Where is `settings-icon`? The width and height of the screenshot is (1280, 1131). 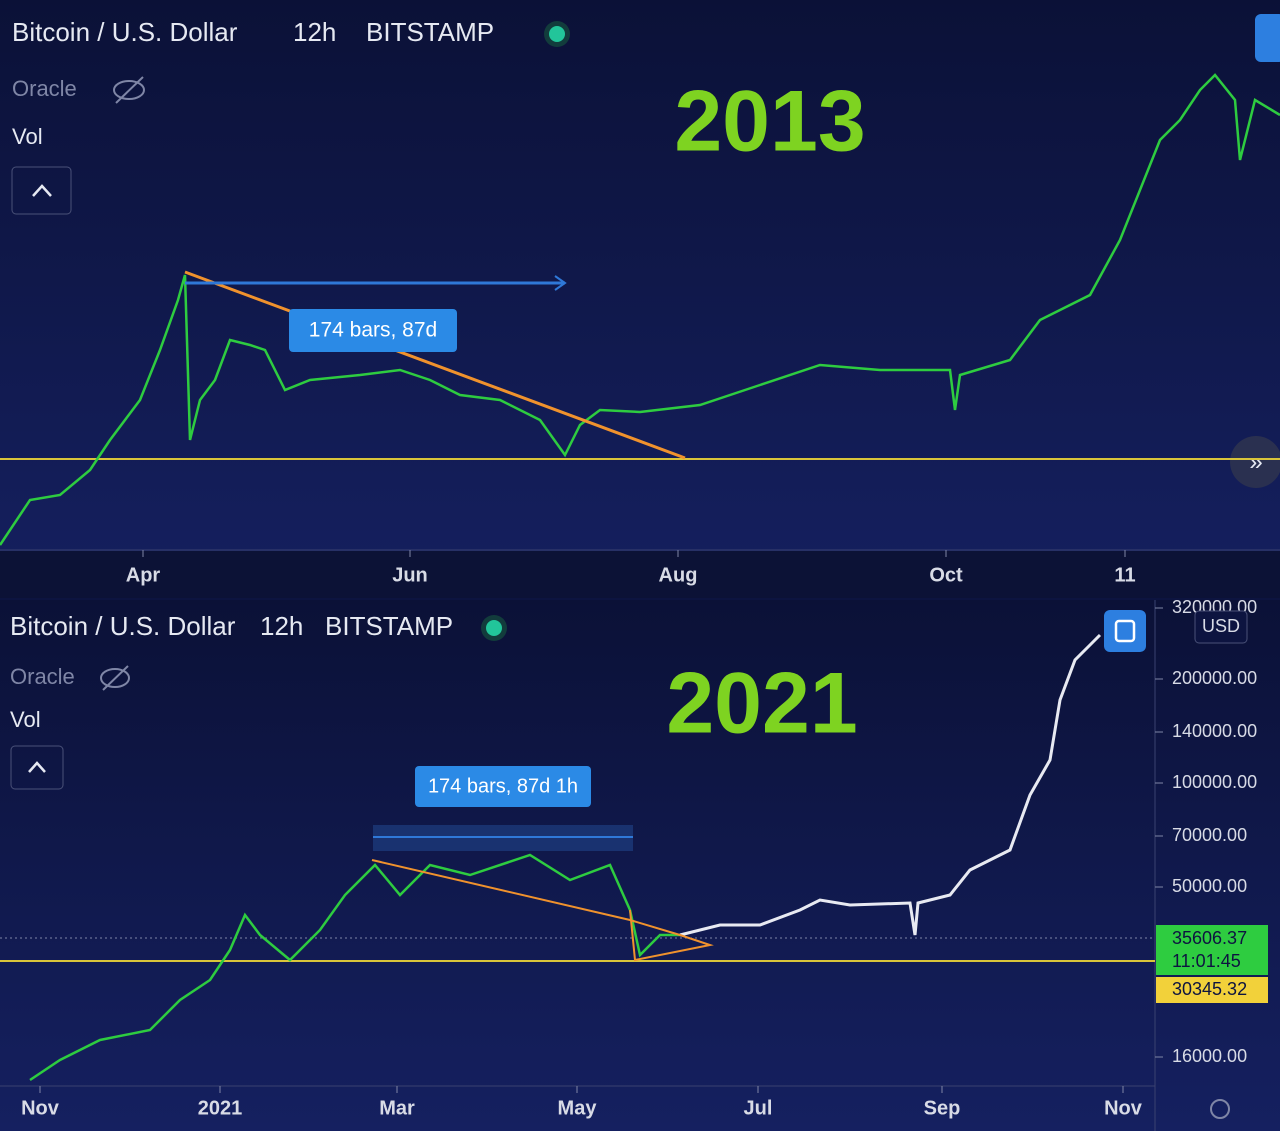
settings-icon is located at coordinates (1220, 1109).